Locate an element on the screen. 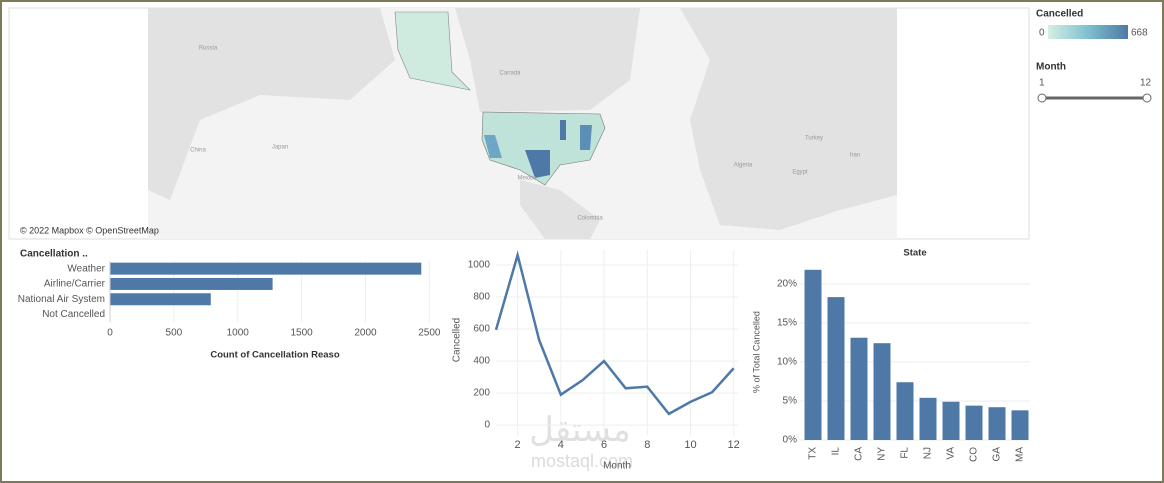 This screenshot has height=483, width=1164. x-tick-label: 6 is located at coordinates (604, 445).